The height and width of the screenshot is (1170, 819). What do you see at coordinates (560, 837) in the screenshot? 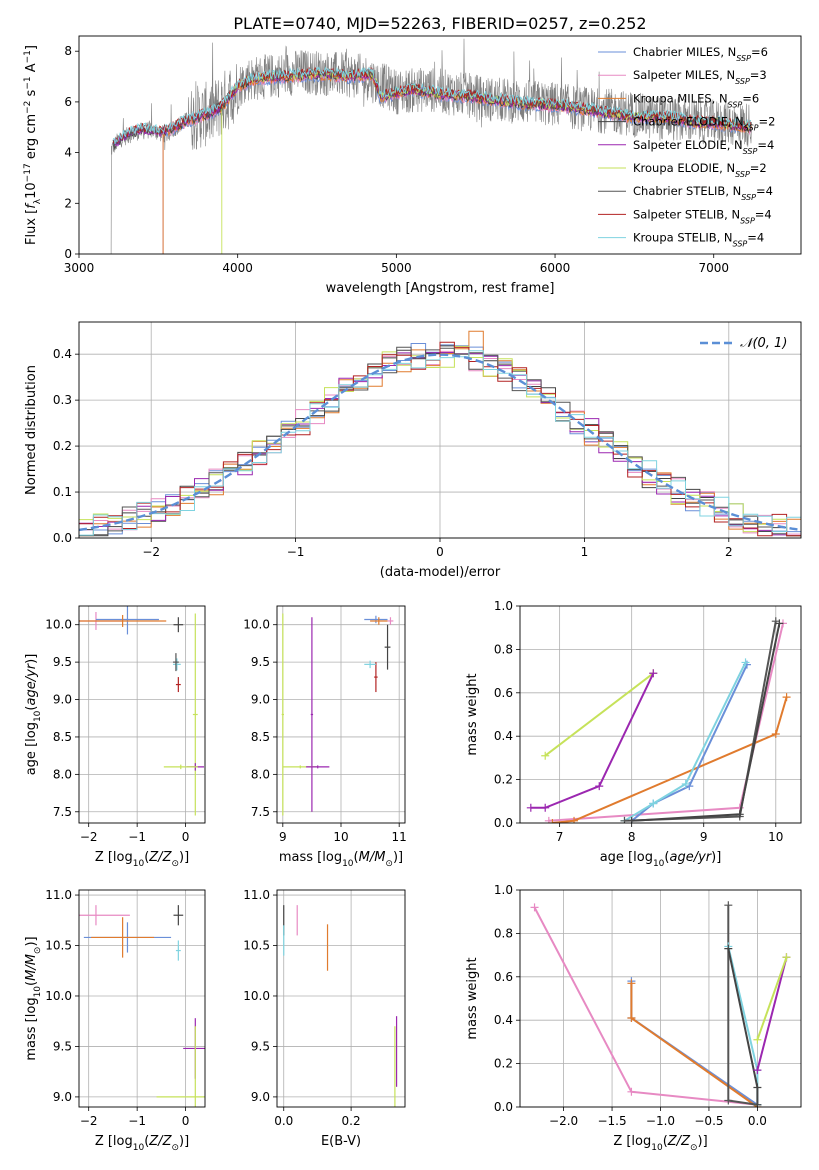
I see `x-tick-label: 7` at bounding box center [560, 837].